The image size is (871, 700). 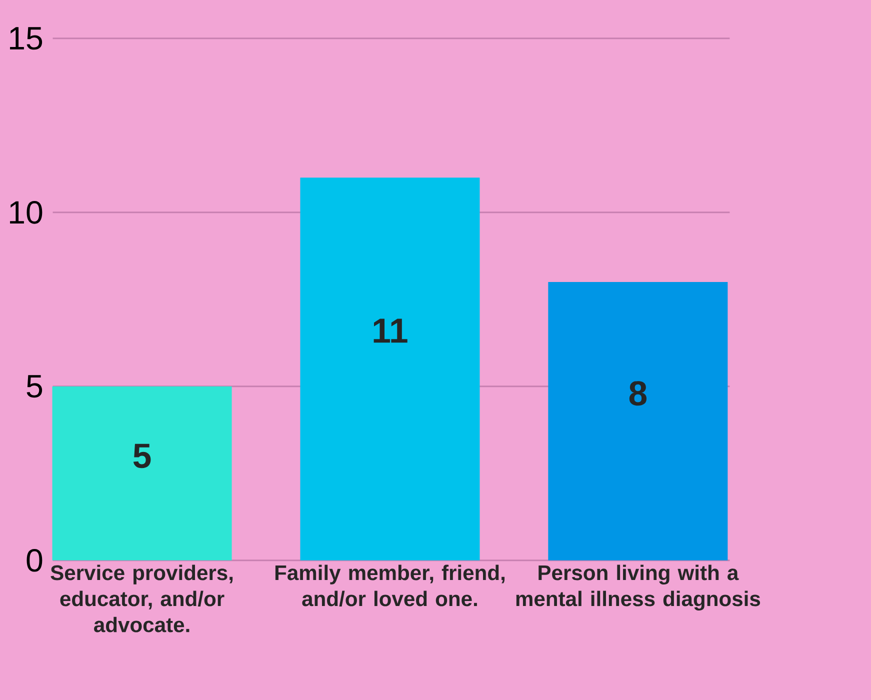 What do you see at coordinates (390, 585) in the screenshot?
I see `x-tick-label: Family member, friend, and/or loved one.` at bounding box center [390, 585].